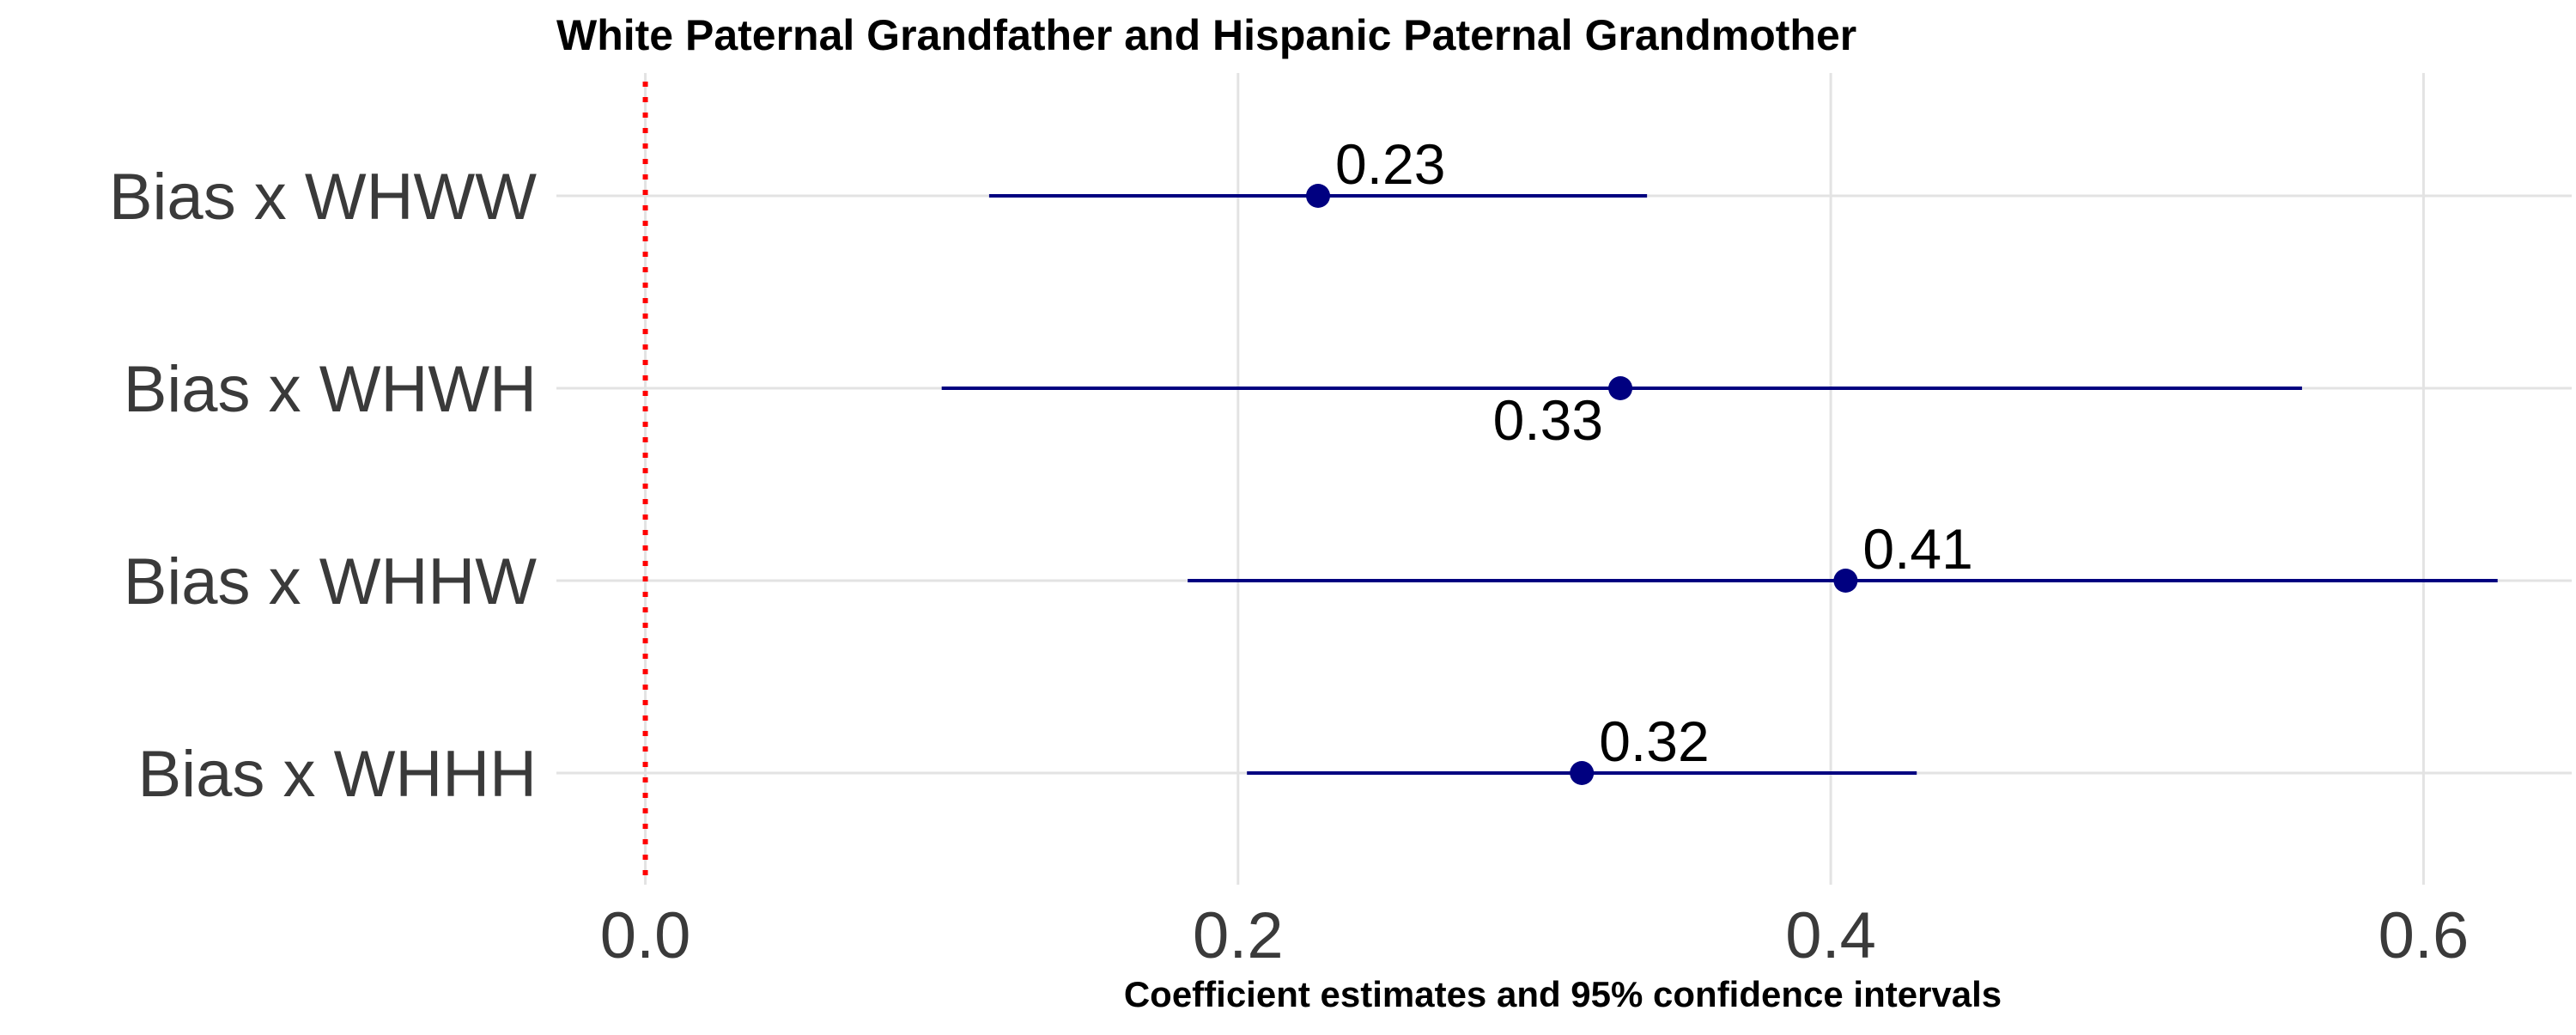 The width and height of the screenshot is (2576, 1035). I want to click on y-category-label: Bias x WHWH, so click(330, 389).